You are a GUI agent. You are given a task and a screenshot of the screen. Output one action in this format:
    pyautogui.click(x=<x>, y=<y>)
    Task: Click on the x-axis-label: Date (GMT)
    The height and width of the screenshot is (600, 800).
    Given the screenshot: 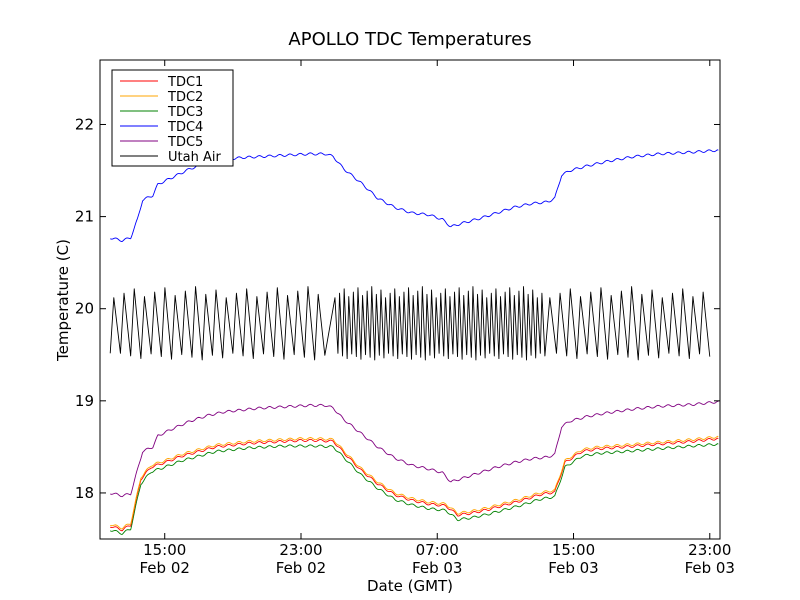 What is the action you would take?
    pyautogui.click(x=410, y=586)
    